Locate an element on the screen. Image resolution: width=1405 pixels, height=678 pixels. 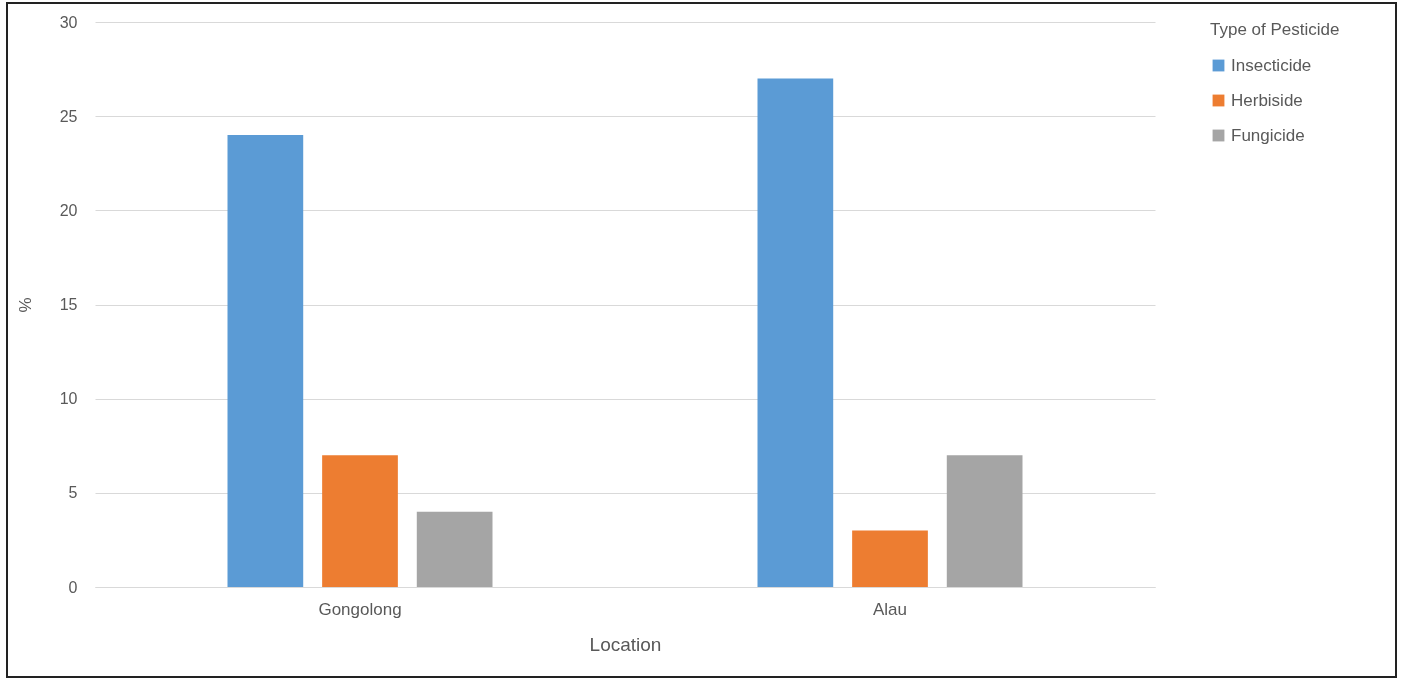
legend-label: Herbiside is located at coordinates (1267, 100).